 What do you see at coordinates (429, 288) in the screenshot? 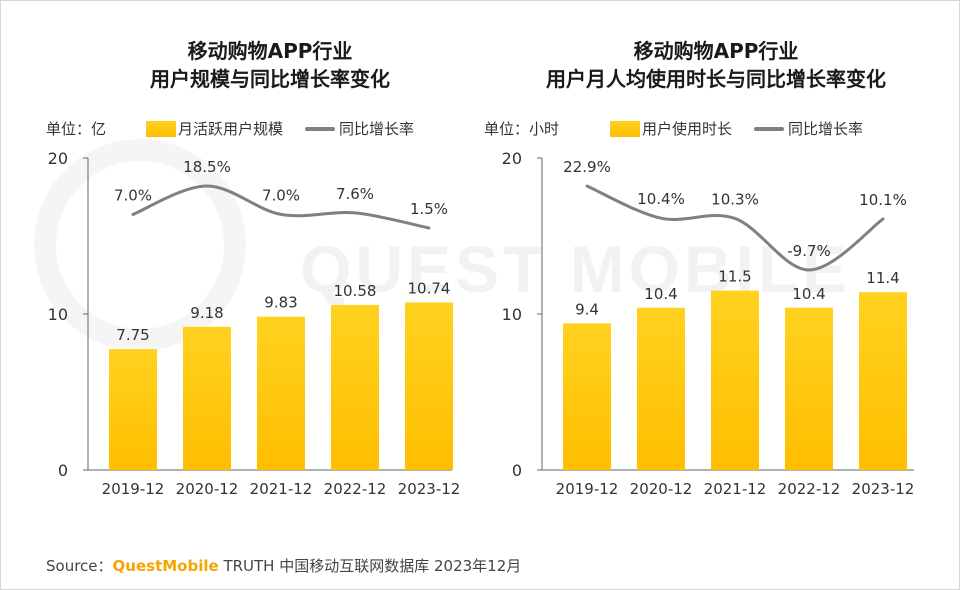
I see `chart-1-bar-label: 10.74` at bounding box center [429, 288].